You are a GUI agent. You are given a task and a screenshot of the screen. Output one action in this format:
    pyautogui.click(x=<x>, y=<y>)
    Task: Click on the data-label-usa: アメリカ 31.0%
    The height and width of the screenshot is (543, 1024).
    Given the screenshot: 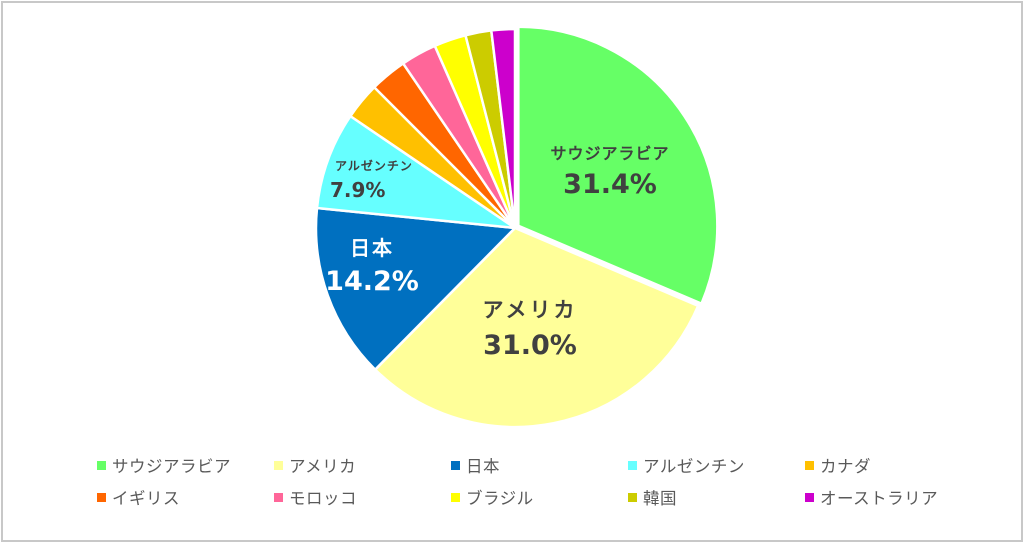 What is the action you would take?
    pyautogui.click(x=530, y=329)
    